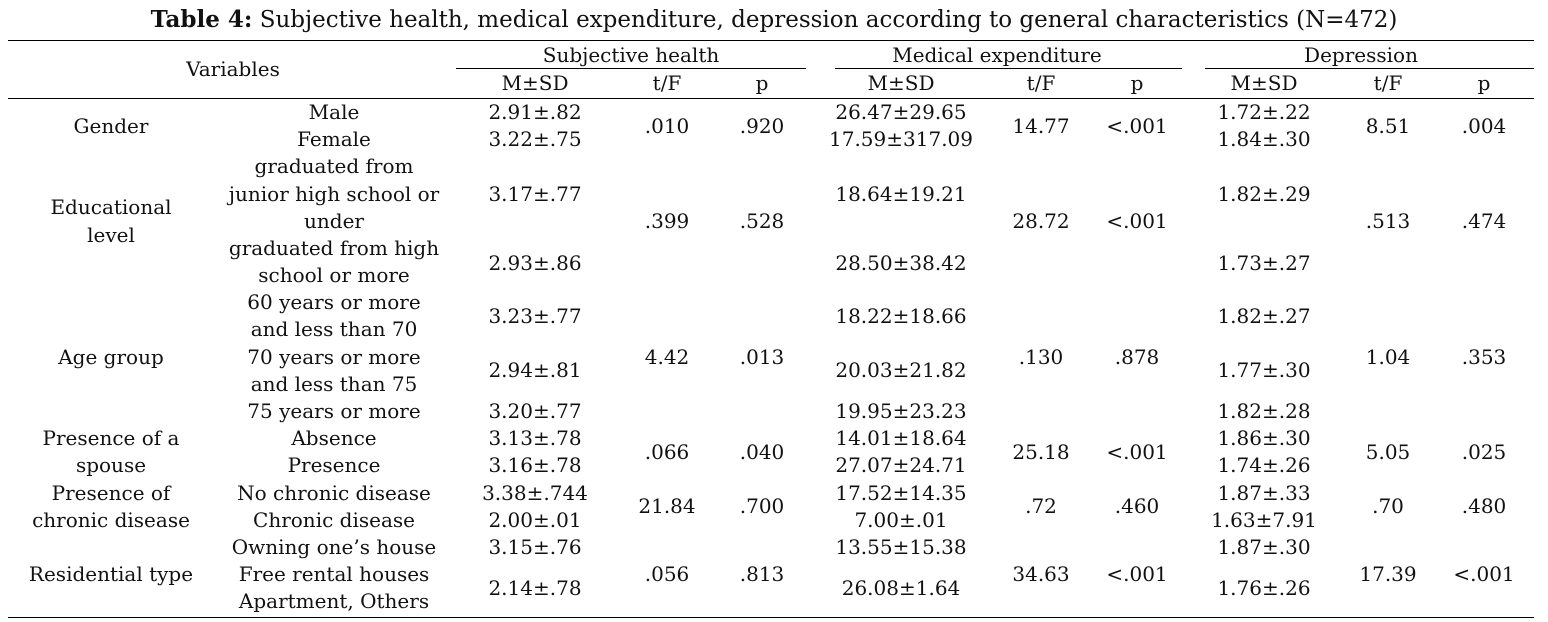 This screenshot has width=1548, height=622. What do you see at coordinates (535, 411) in the screenshot?
I see `cell-age-sh-msd-3: 3.20±.77` at bounding box center [535, 411].